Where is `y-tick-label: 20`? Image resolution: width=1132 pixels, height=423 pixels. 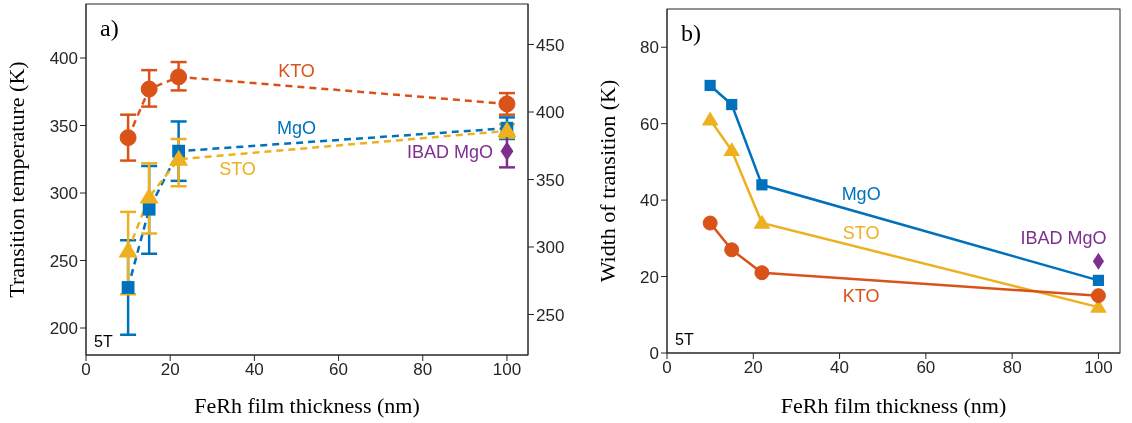
y-tick-label: 20 is located at coordinates (649, 277).